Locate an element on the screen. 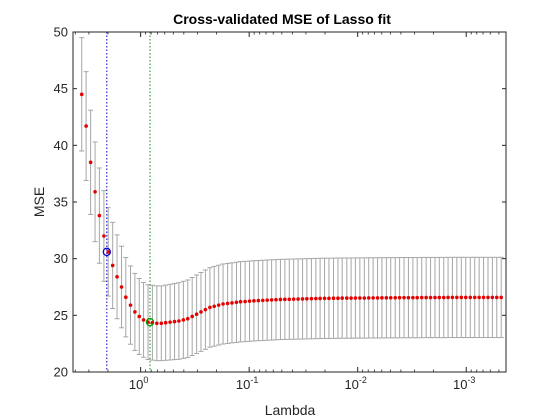  x-tick-label: 10⁻² is located at coordinates (355, 383).